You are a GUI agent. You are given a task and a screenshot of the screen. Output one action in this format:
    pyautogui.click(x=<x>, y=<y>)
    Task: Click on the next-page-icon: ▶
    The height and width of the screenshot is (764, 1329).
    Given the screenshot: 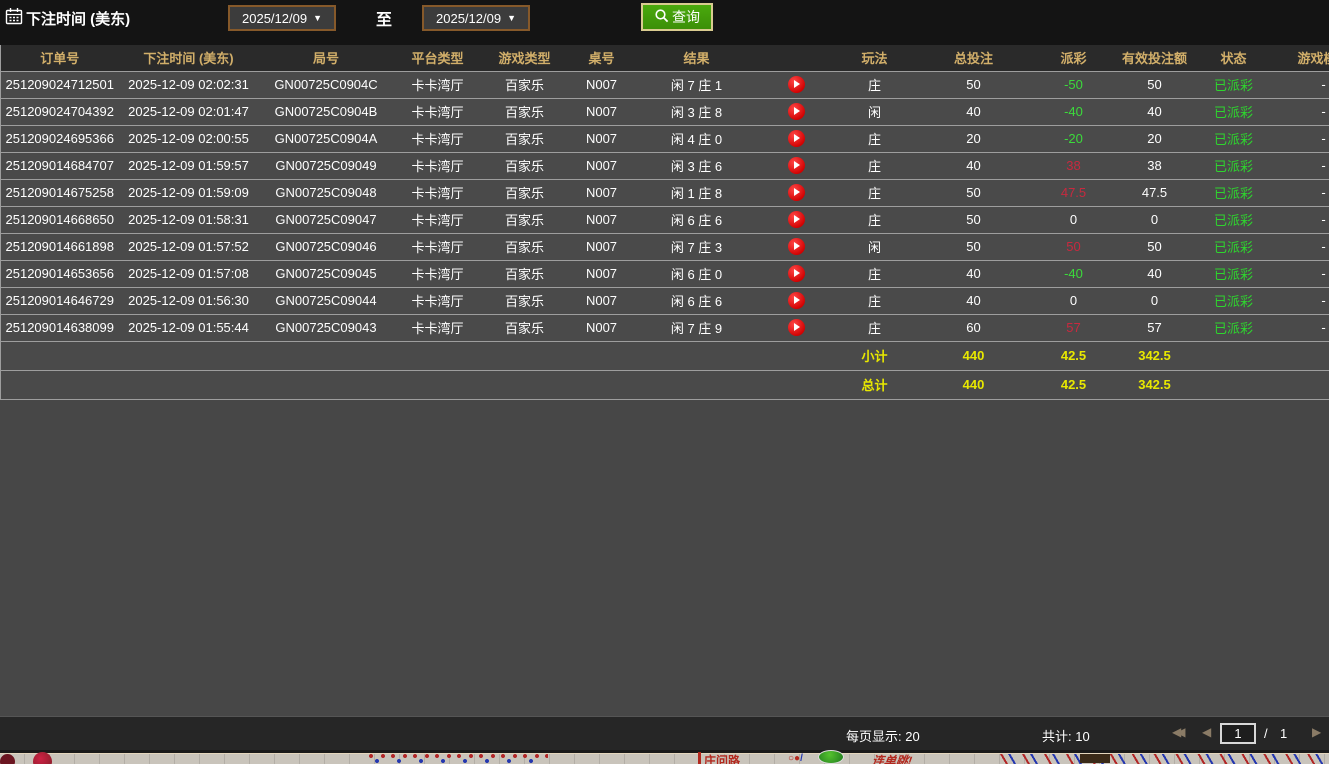 What is the action you would take?
    pyautogui.click(x=1317, y=732)
    